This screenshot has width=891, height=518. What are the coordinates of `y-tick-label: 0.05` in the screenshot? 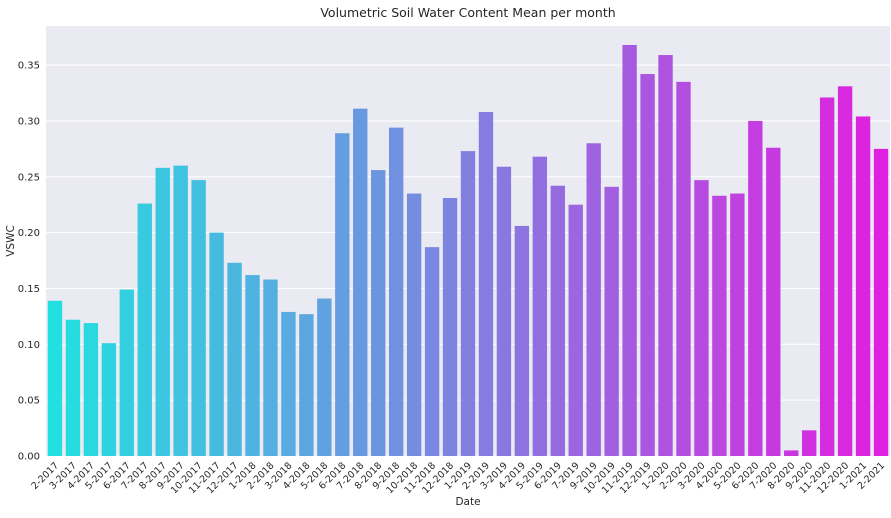 It's located at (29, 401).